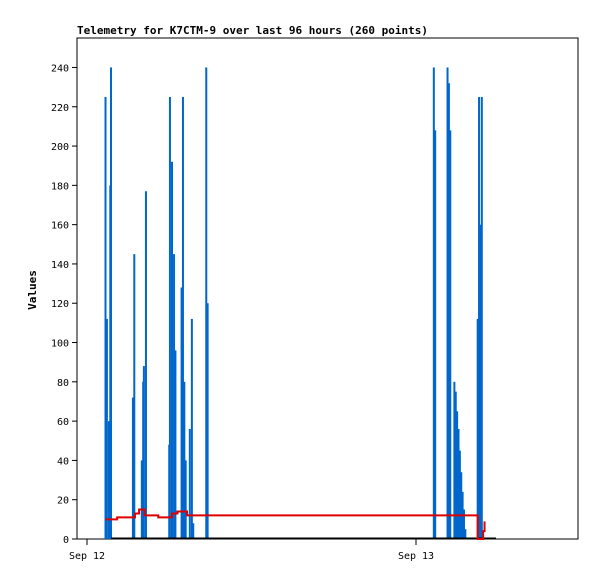 The width and height of the screenshot is (597, 579). I want to click on x-axis: Sep 12 Sep 13, so click(251, 550).